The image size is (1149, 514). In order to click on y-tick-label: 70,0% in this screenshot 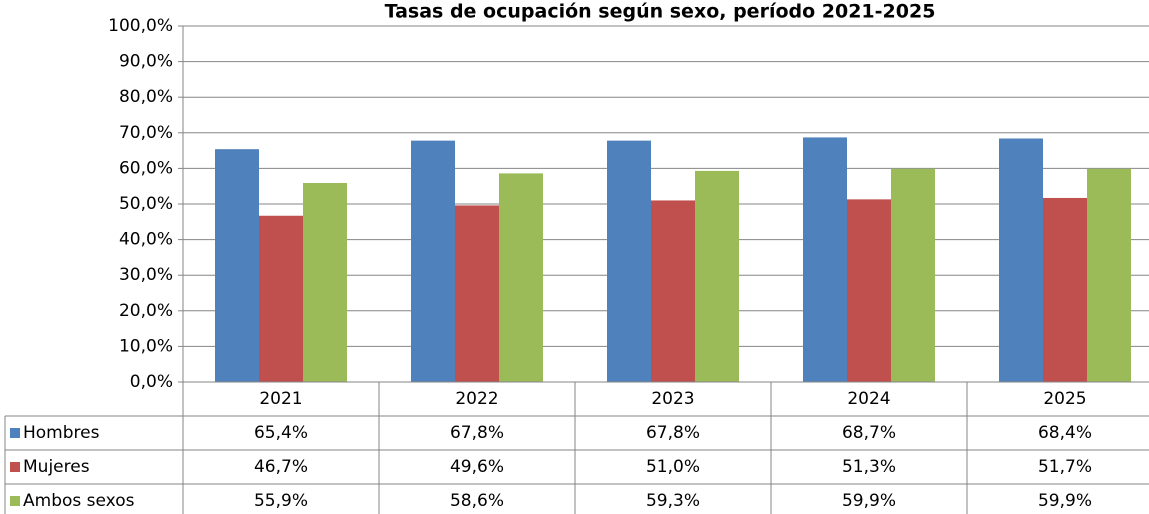, I will do `click(146, 133)`.